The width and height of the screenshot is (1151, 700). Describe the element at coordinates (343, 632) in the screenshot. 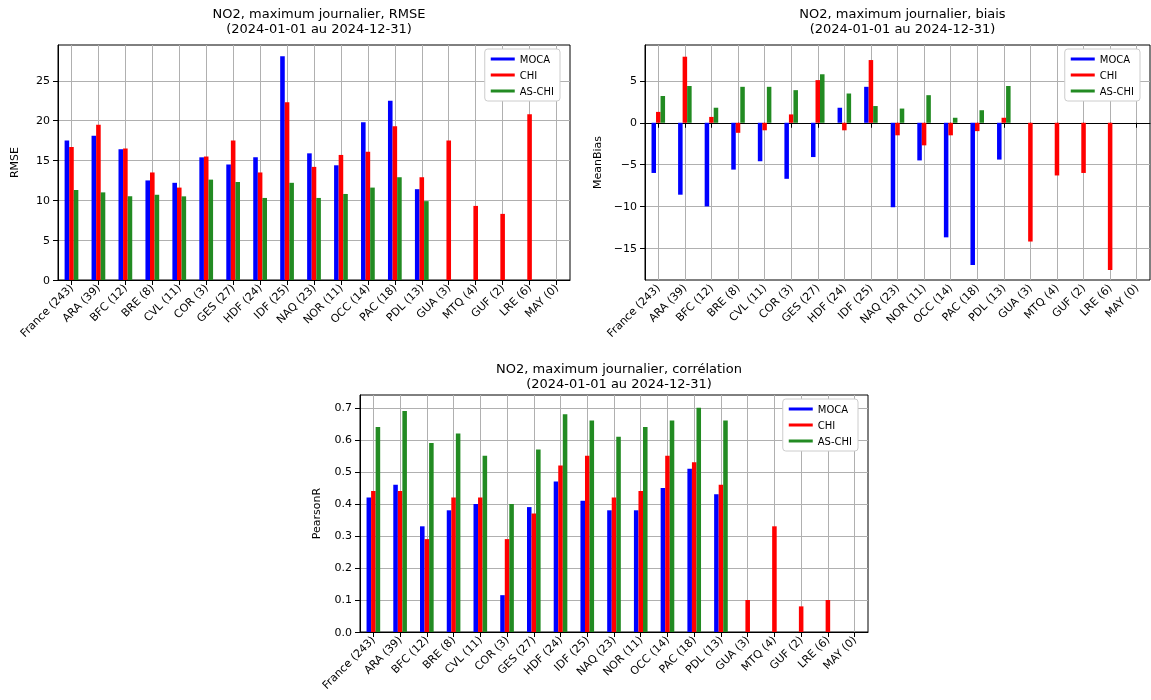

I see `y-tick-label: 0.0` at that location.